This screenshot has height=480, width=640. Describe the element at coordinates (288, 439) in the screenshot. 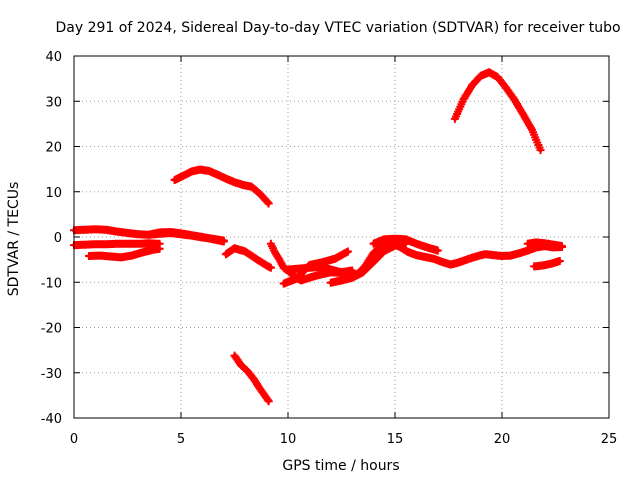

I see `x-tick-label-2: 10` at that location.